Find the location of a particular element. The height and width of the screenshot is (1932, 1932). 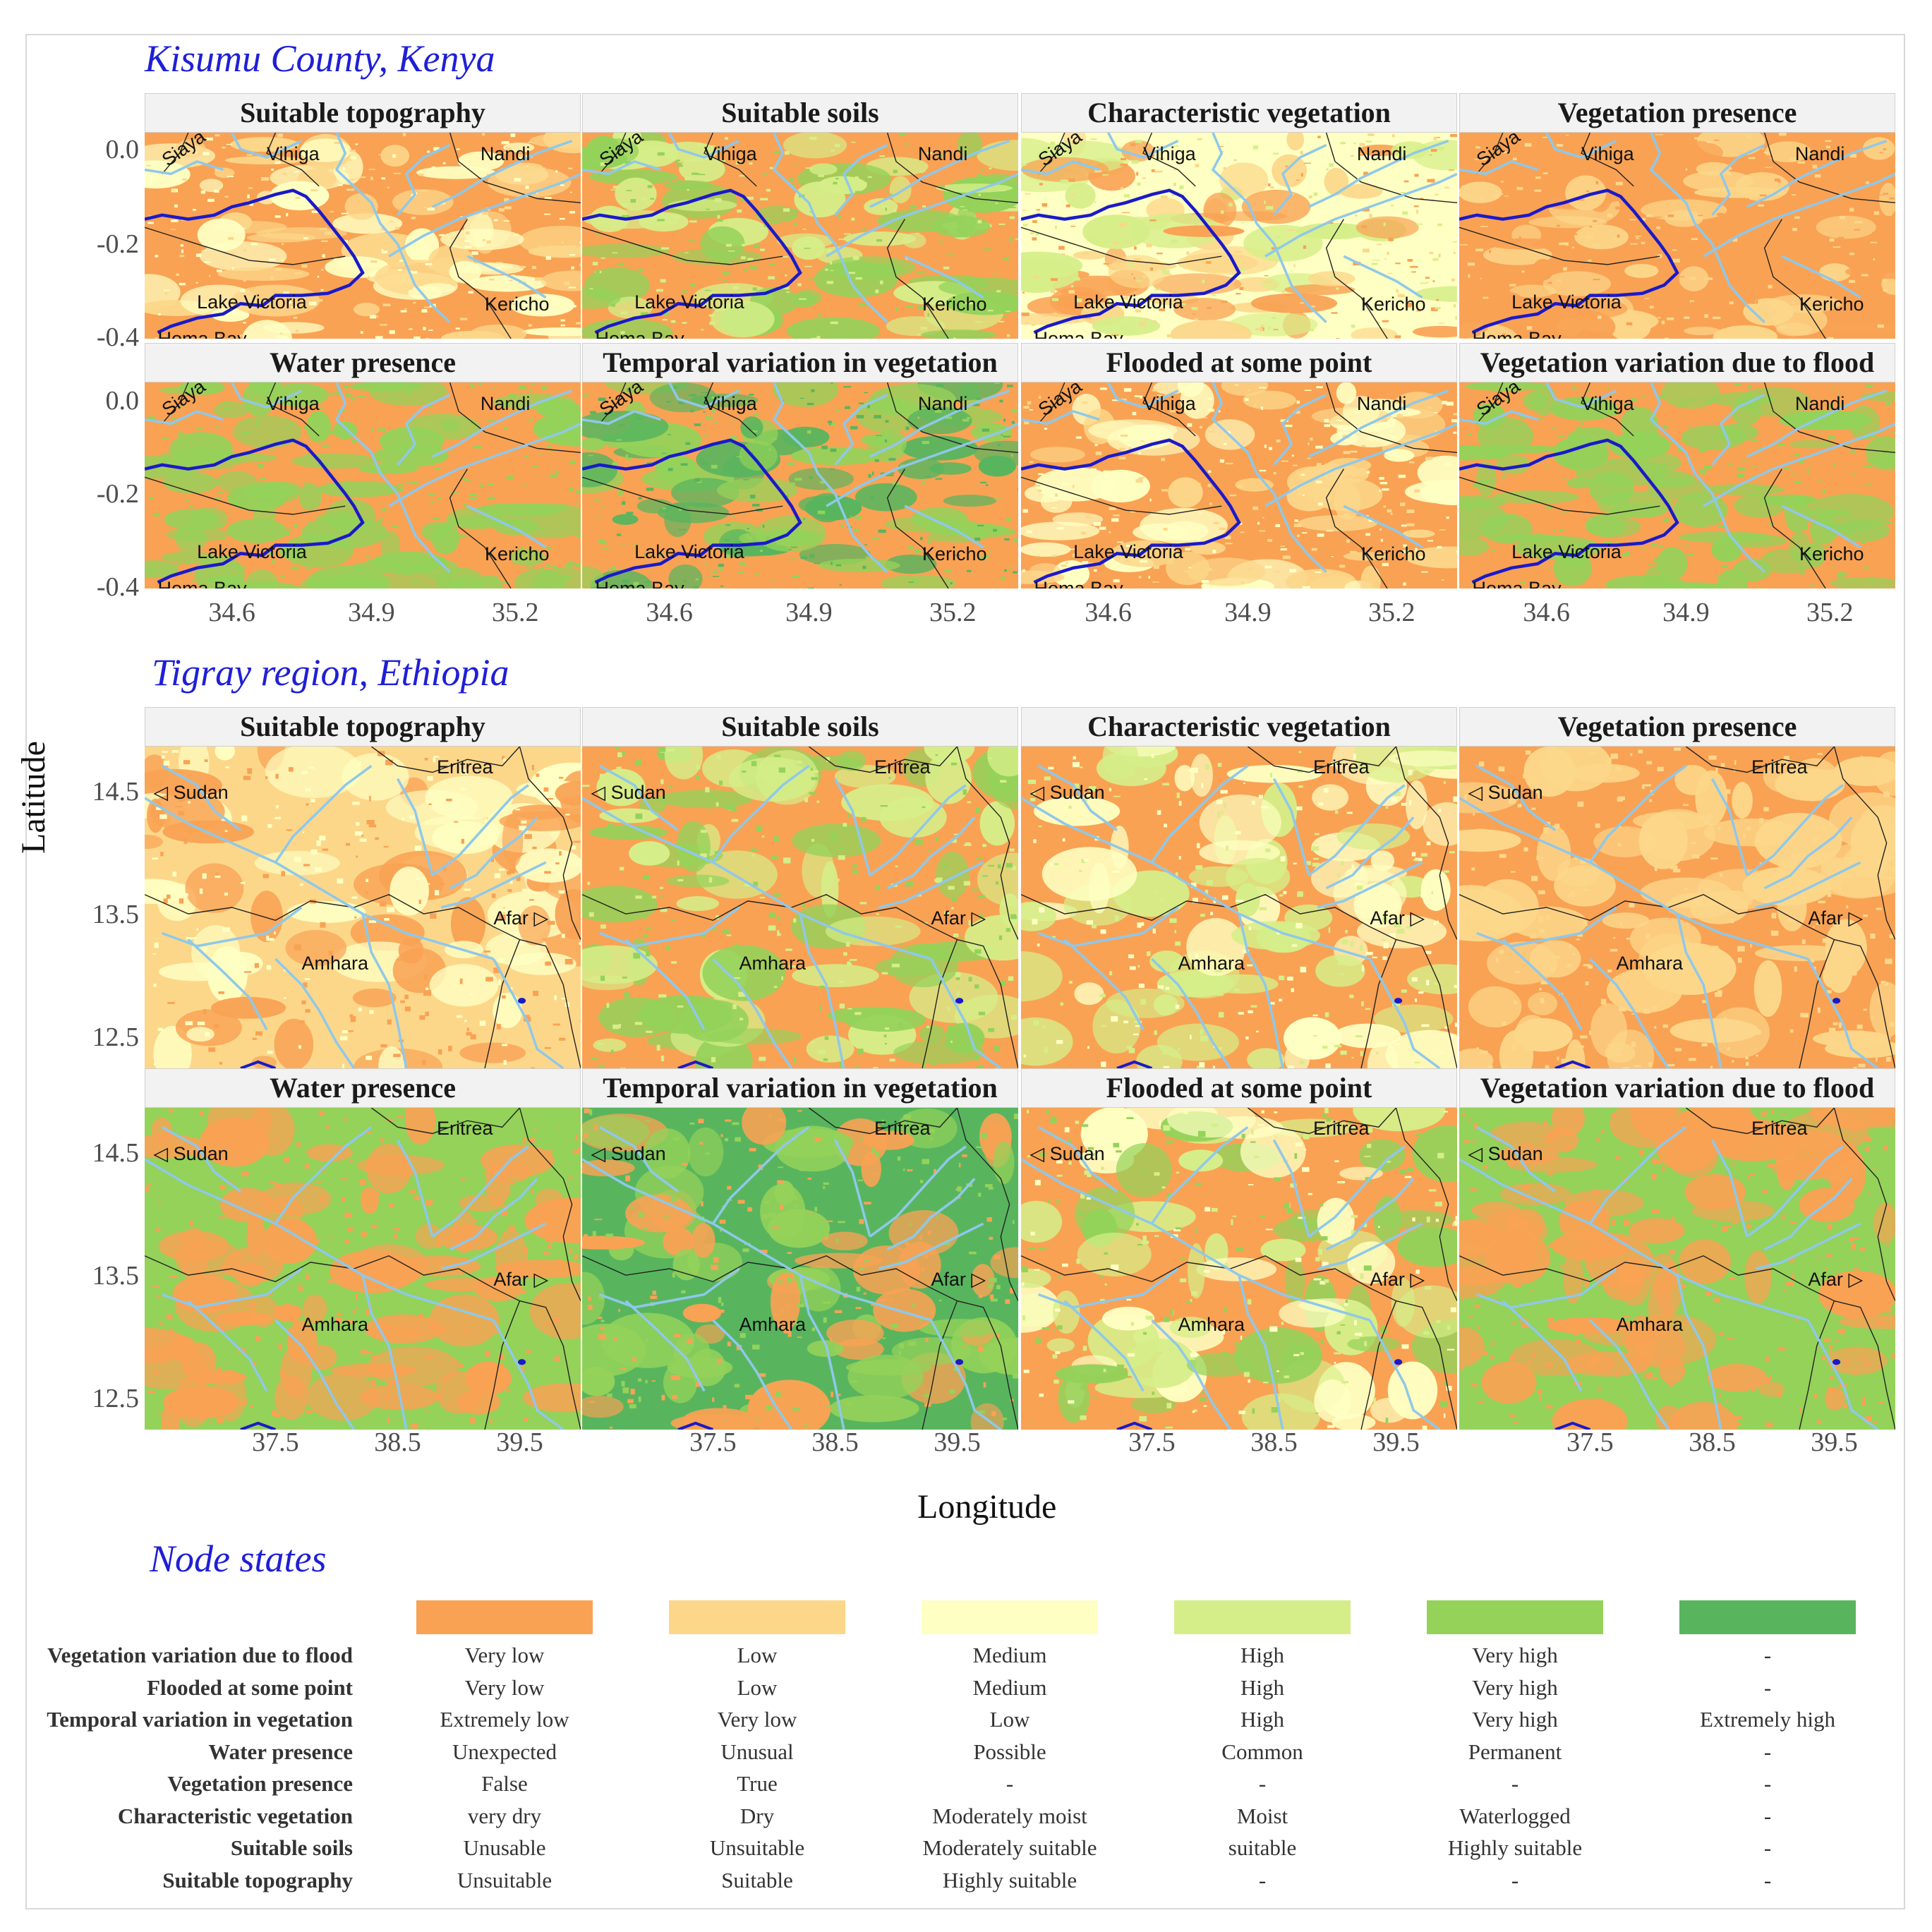

raster-map: Eritrea ◁ Sudan Afar ▷ Amhara is located at coordinates (800, 1269).